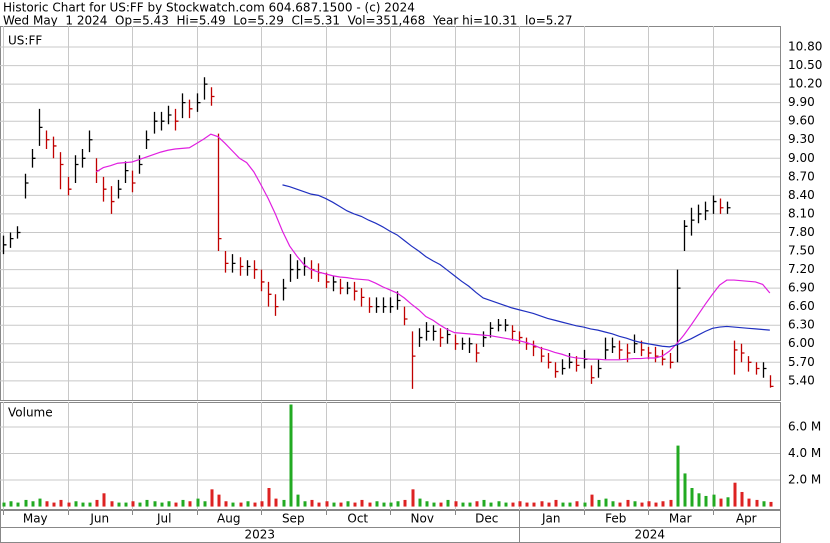  What do you see at coordinates (259, 535) in the screenshot?
I see `year-label: 2023` at bounding box center [259, 535].